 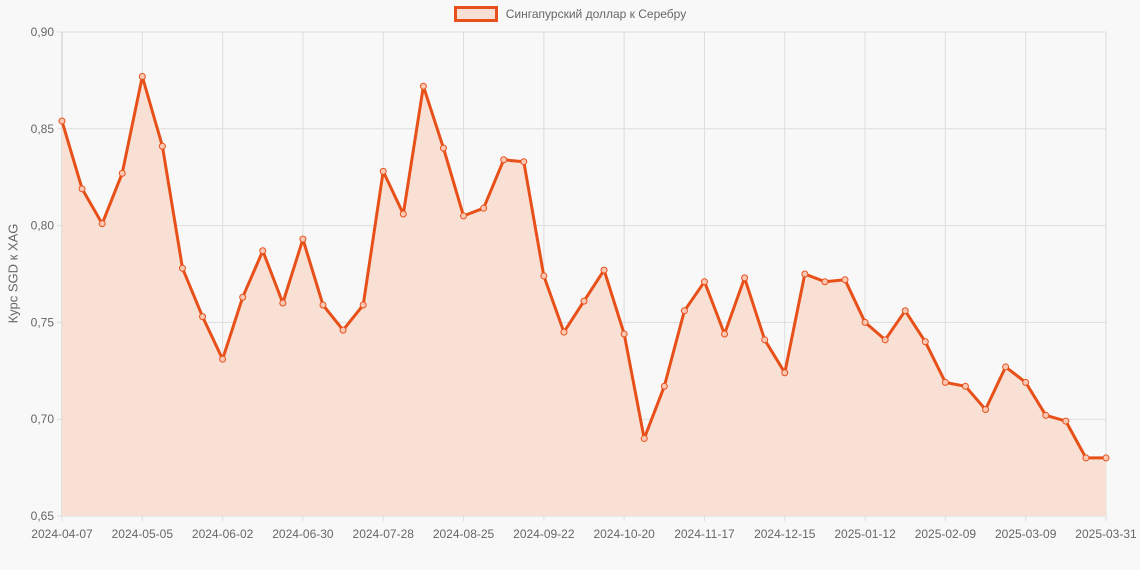 What do you see at coordinates (43, 32) in the screenshot?
I see `y-tick-label: 0,90` at bounding box center [43, 32].